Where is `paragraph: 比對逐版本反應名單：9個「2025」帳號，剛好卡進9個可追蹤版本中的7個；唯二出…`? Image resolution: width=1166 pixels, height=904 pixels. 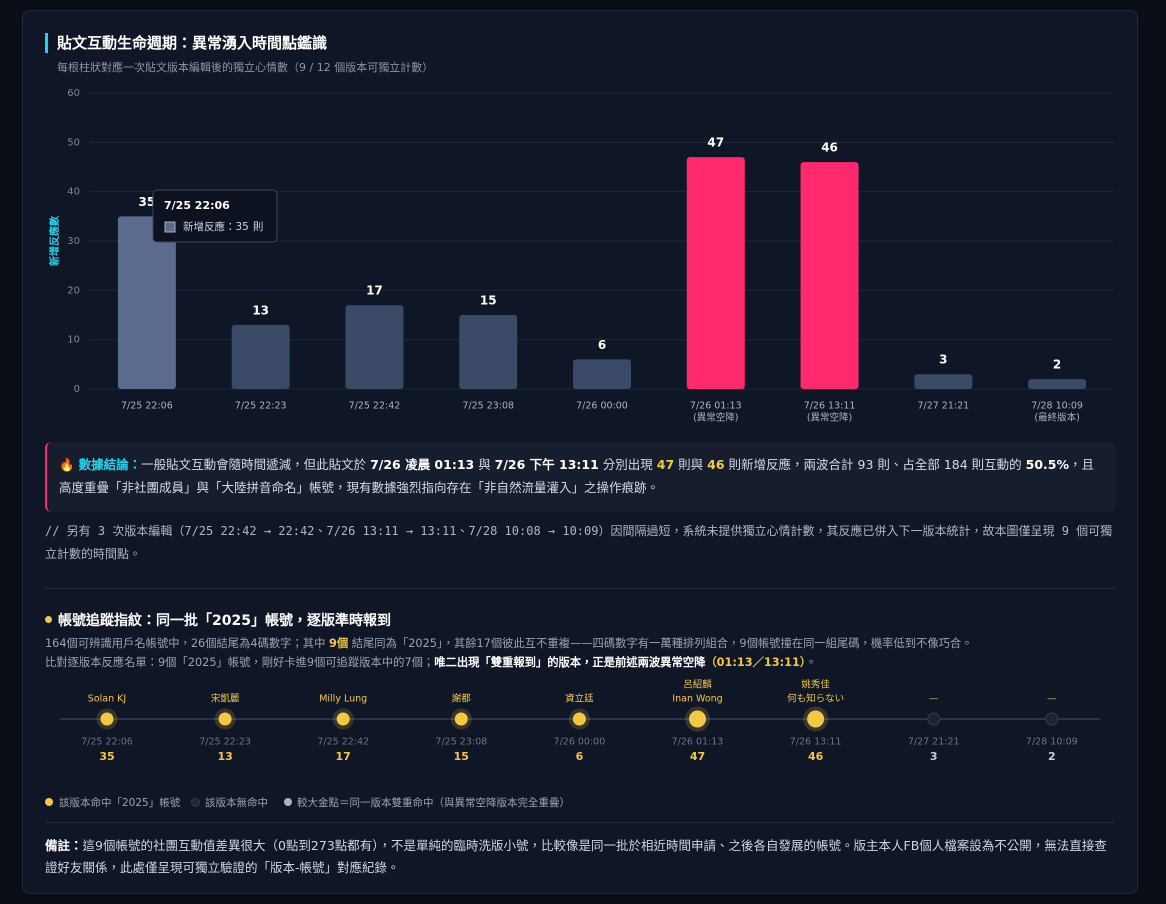
paragraph: 比對逐版本反應名單：9個「2025」帳號，剛好卡進9個可追蹤版本中的7個；唯二出… is located at coordinates (431, 662).